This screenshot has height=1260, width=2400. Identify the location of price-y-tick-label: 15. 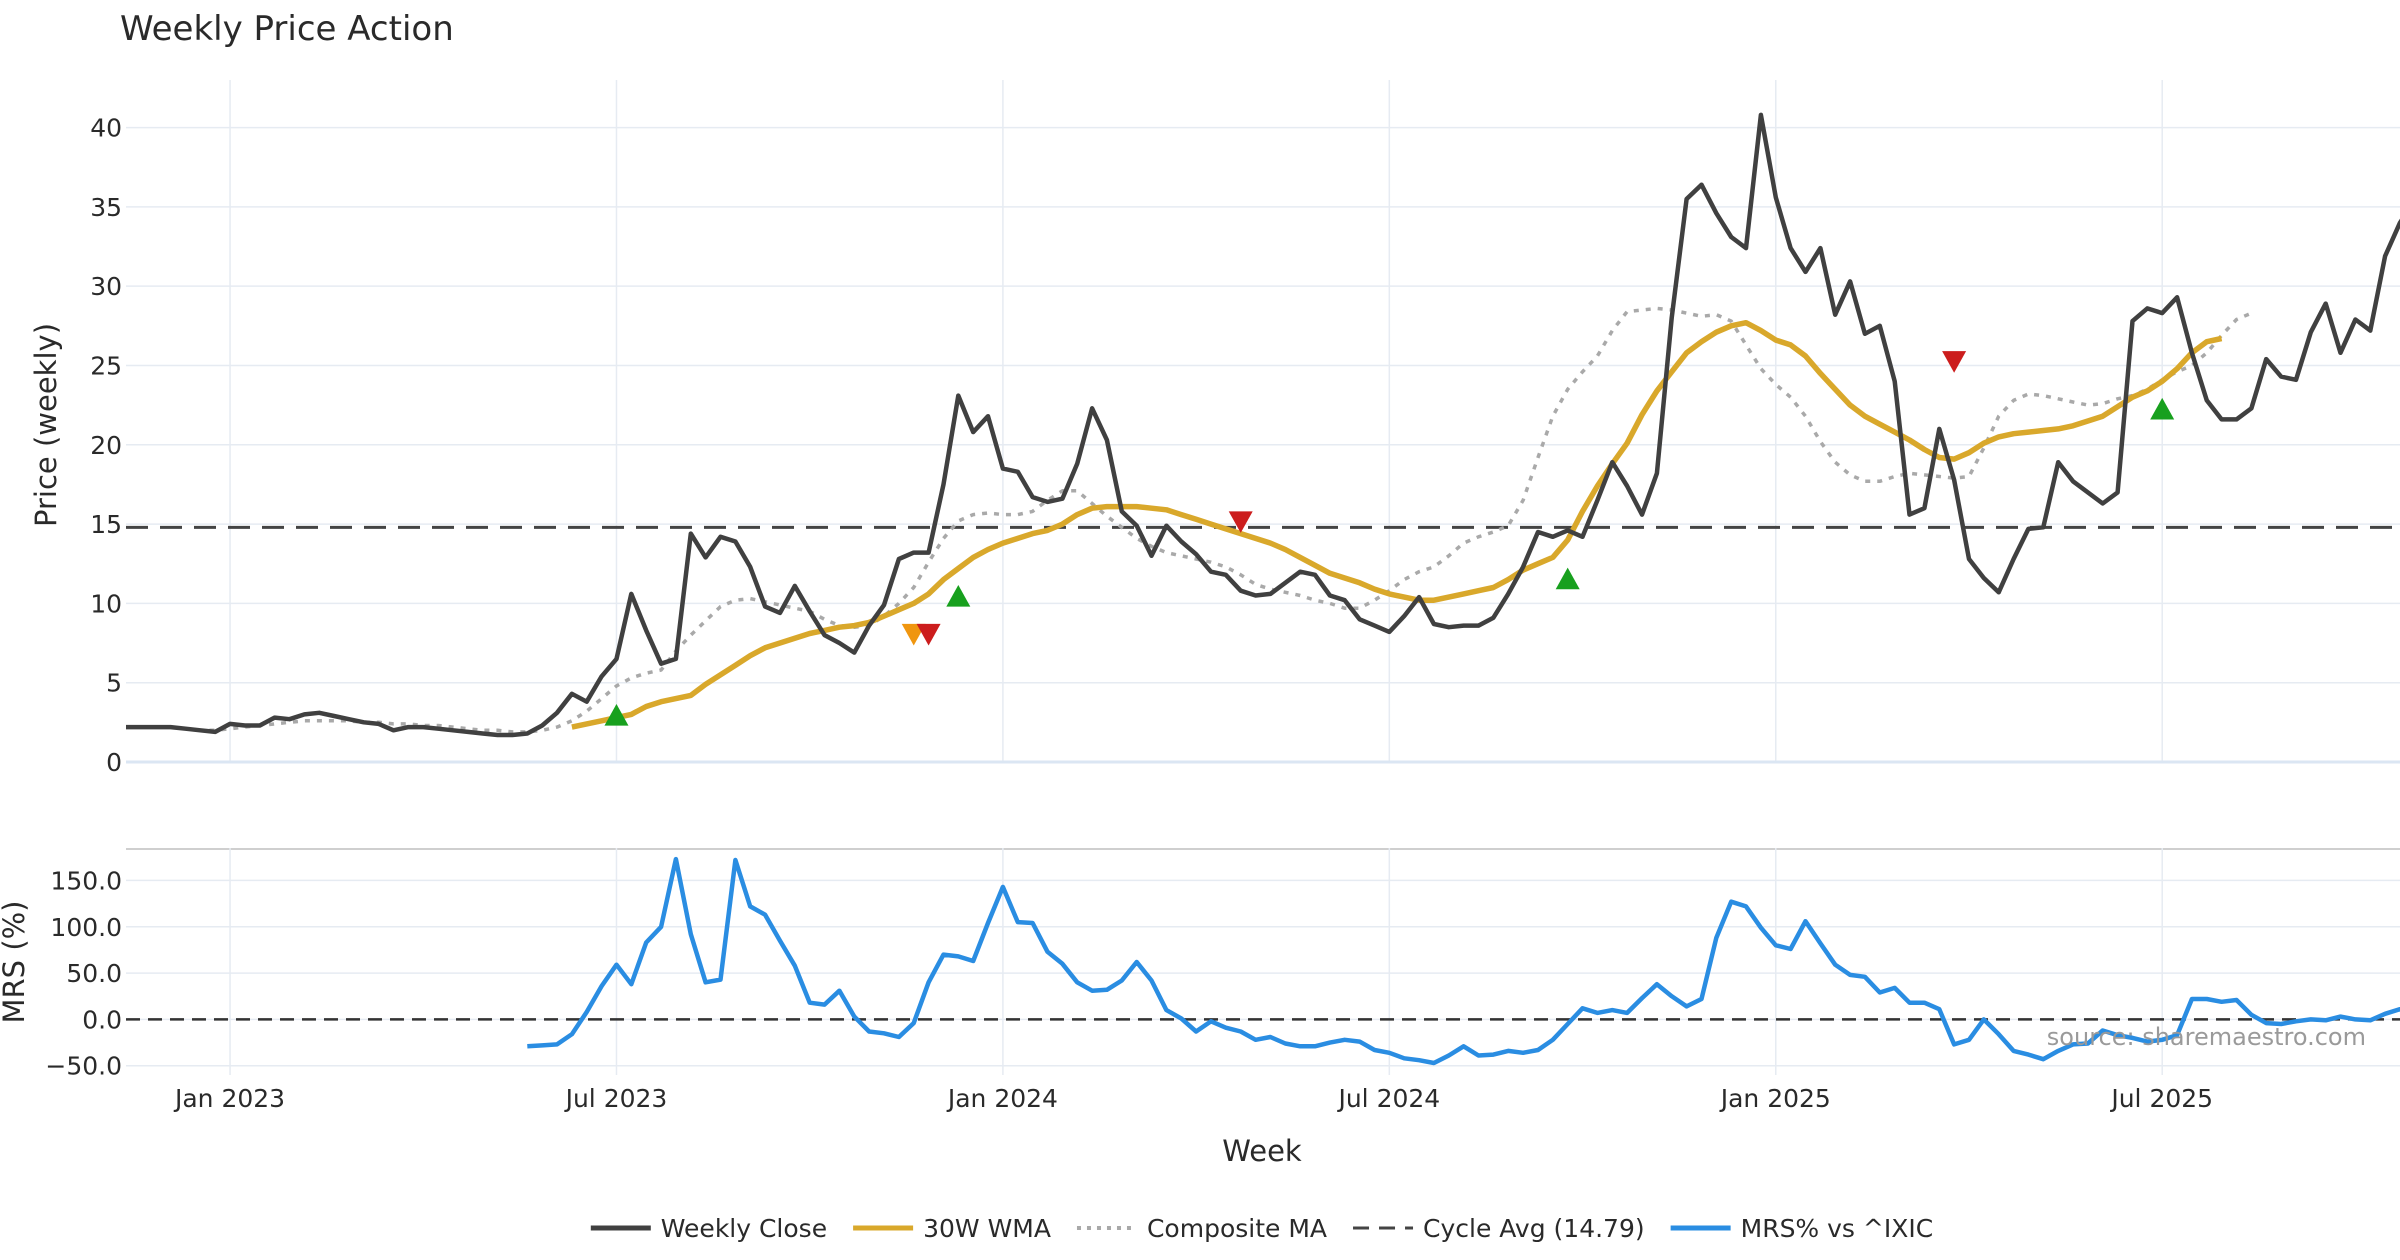
(106, 524).